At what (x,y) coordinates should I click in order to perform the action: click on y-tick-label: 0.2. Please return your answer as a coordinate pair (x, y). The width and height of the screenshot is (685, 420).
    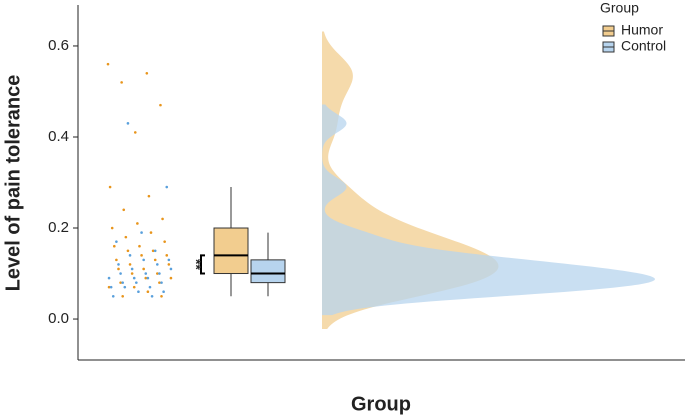
    Looking at the image, I should click on (58, 227).